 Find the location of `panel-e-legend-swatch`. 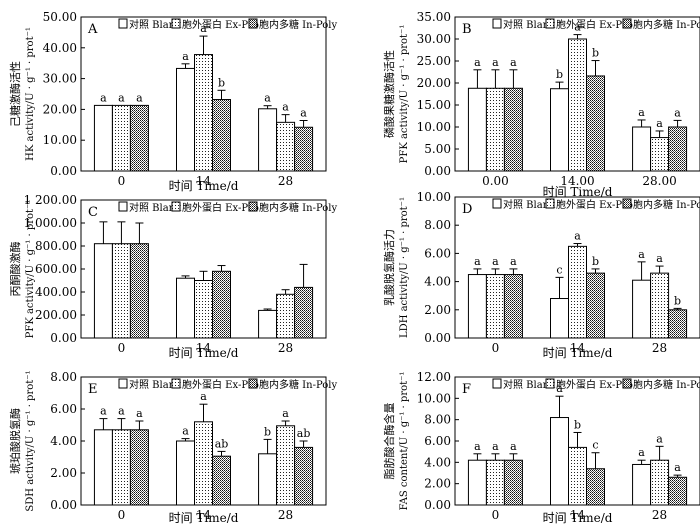

panel-e-legend-swatch is located at coordinates (253, 383).